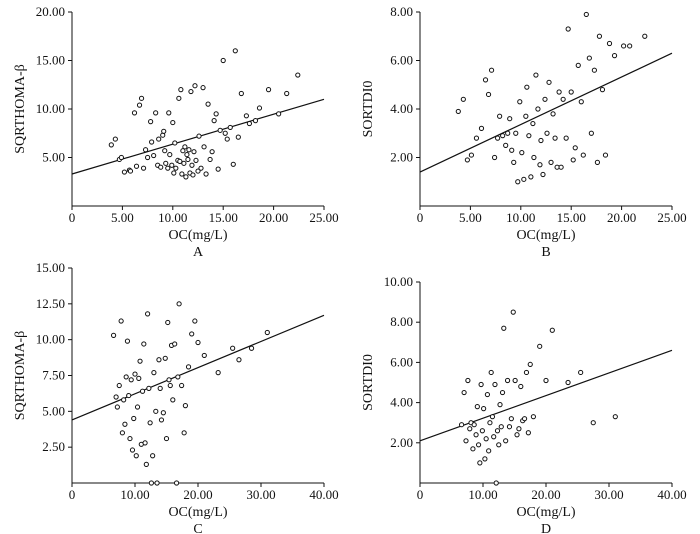  I want to click on y-axis-title: SQRTHOMA-β, so click(20, 376).